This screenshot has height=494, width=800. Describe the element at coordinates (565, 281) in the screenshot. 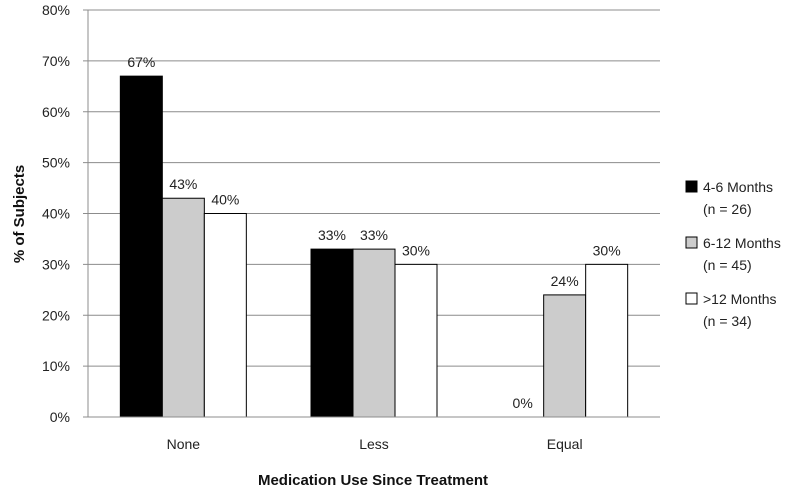

I see `data-label: 24%` at that location.